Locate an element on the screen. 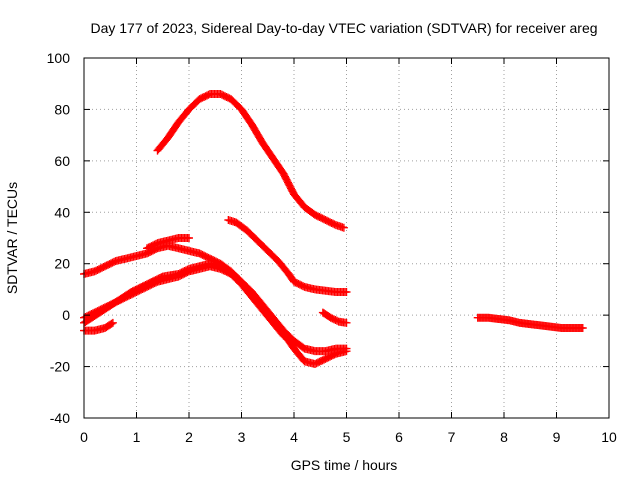 The width and height of the screenshot is (640, 480). x-tick-label: 9 is located at coordinates (557, 437).